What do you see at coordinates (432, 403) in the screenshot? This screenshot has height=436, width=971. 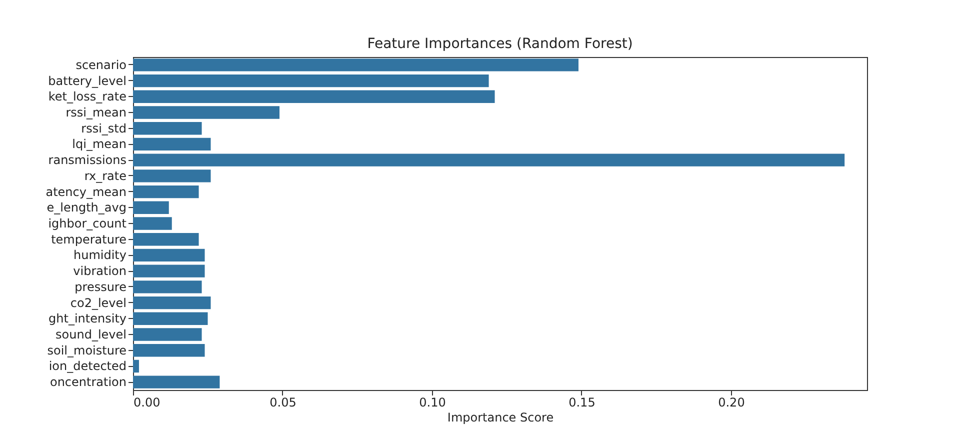 I see `x-tick-label: 0.10` at bounding box center [432, 403].